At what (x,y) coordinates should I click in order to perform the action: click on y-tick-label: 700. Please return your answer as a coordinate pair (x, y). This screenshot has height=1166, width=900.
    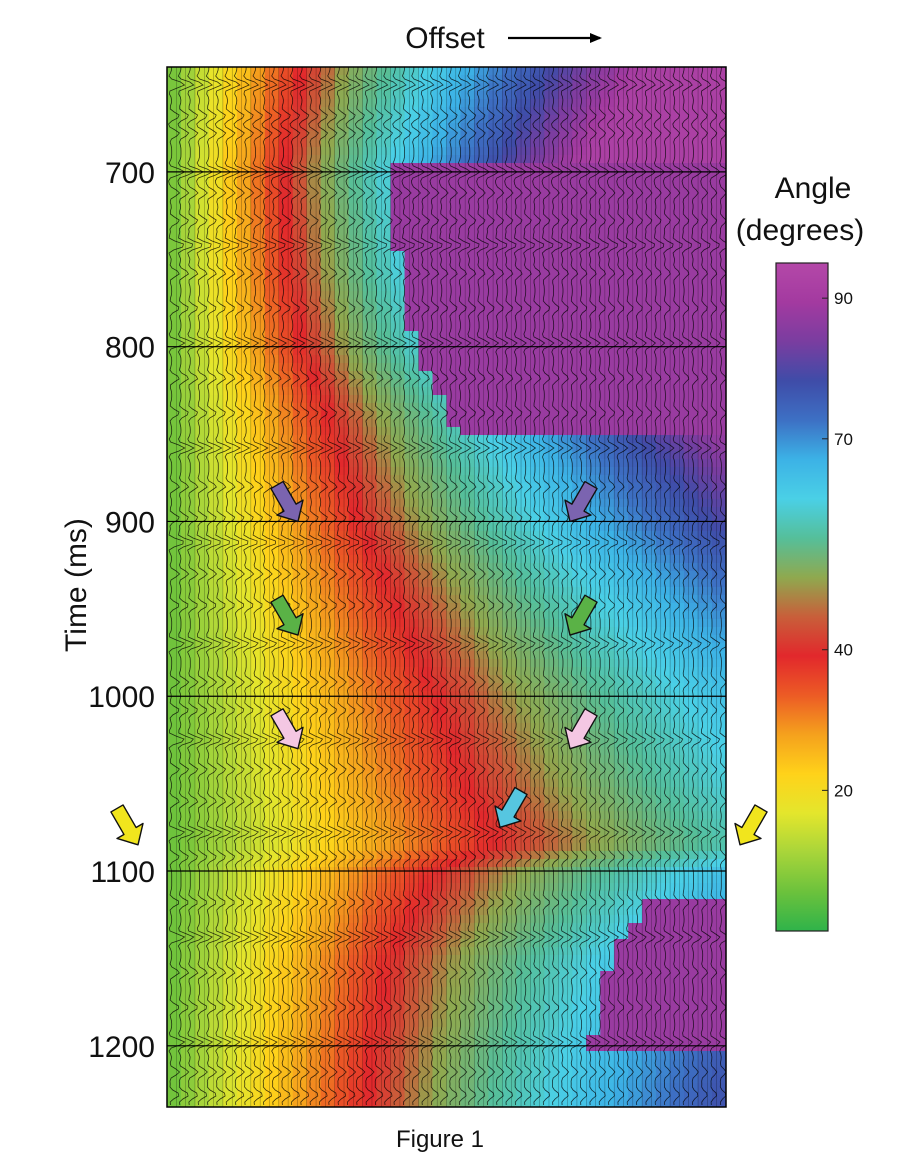
    Looking at the image, I should click on (130, 173).